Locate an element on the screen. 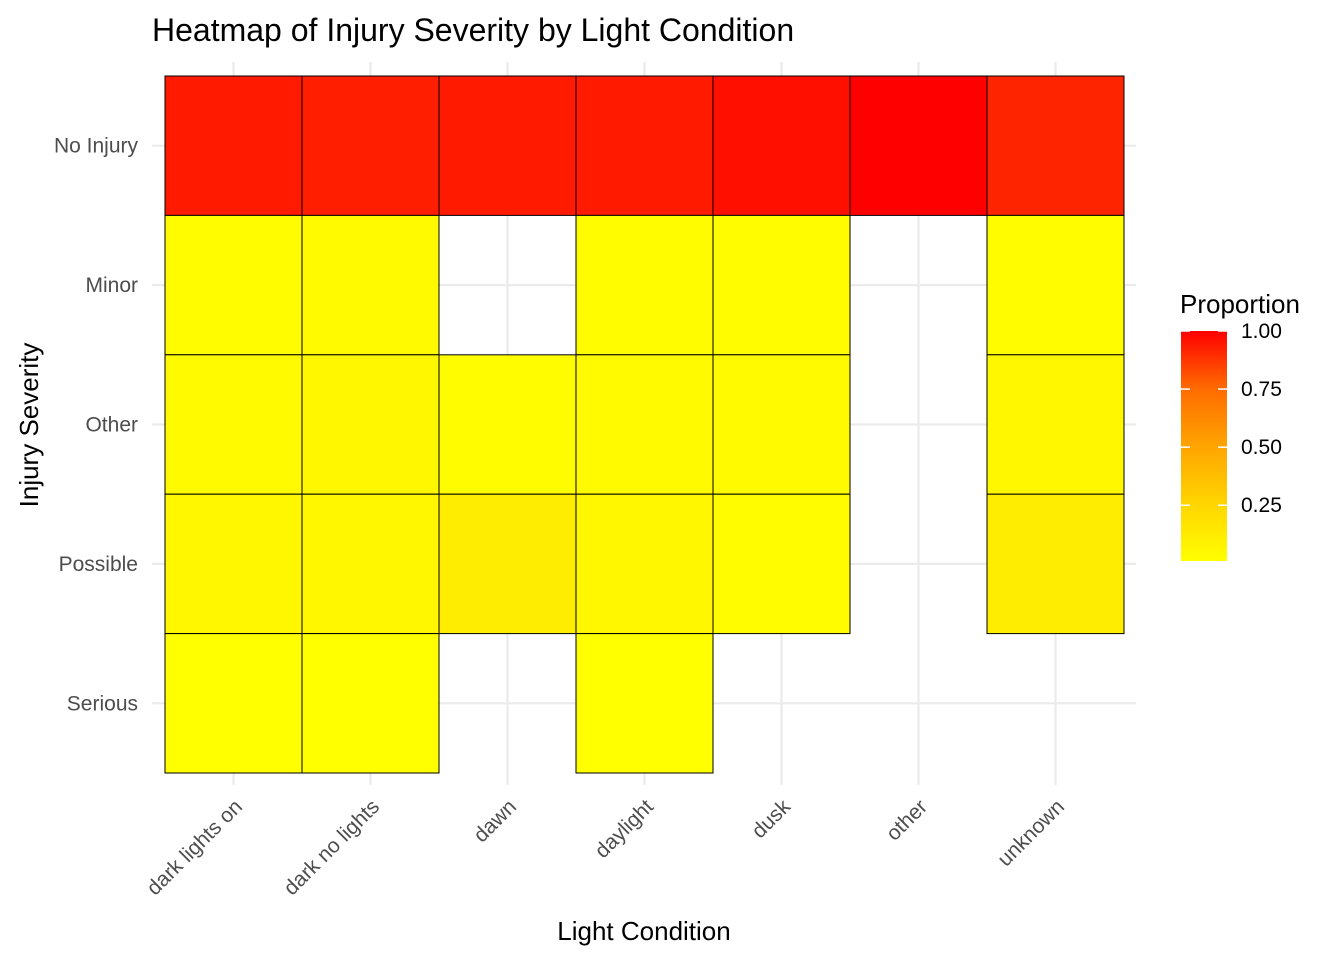  y-axis-ticks: No Injury Minor Other Possible Serious is located at coordinates (96, 425).